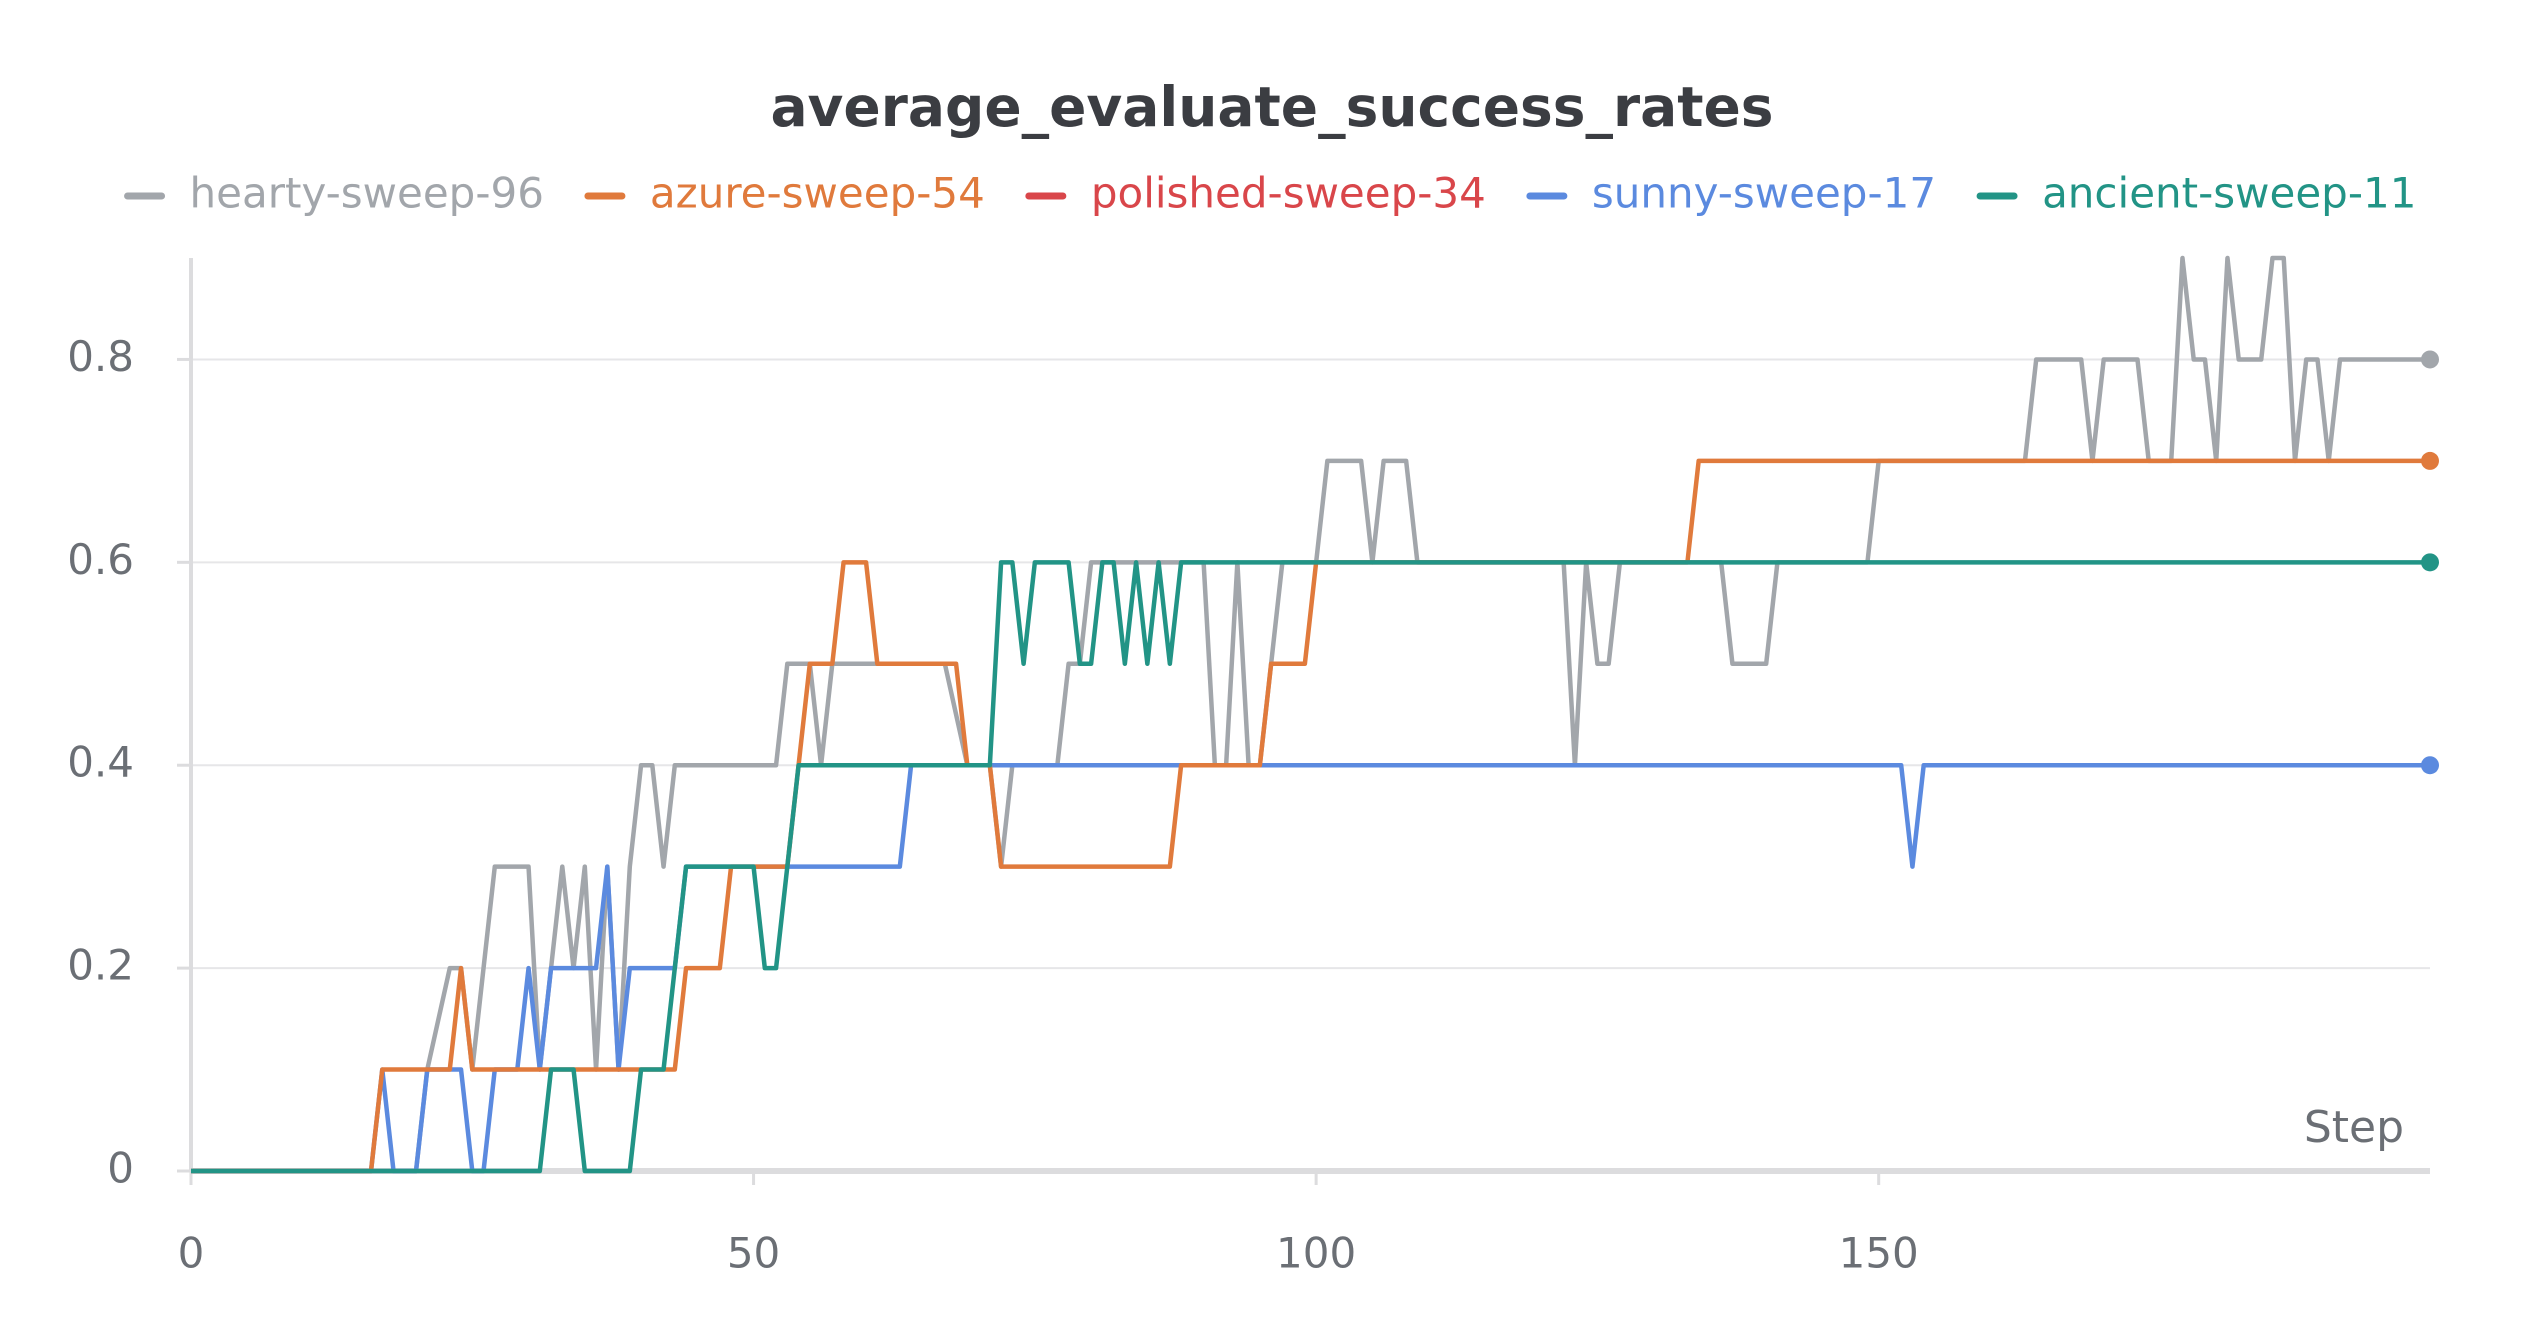 This screenshot has width=2528, height=1328. What do you see at coordinates (100, 356) in the screenshot?
I see `y-tick-label: 0.8` at bounding box center [100, 356].